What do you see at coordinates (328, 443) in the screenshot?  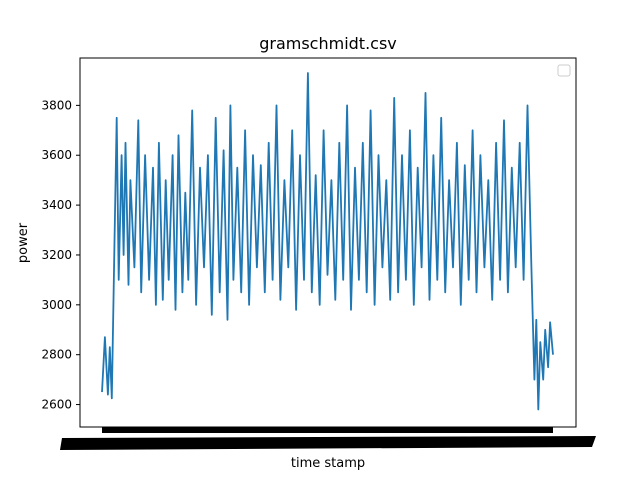 I see `x-tick-labels-overlapping` at bounding box center [328, 443].